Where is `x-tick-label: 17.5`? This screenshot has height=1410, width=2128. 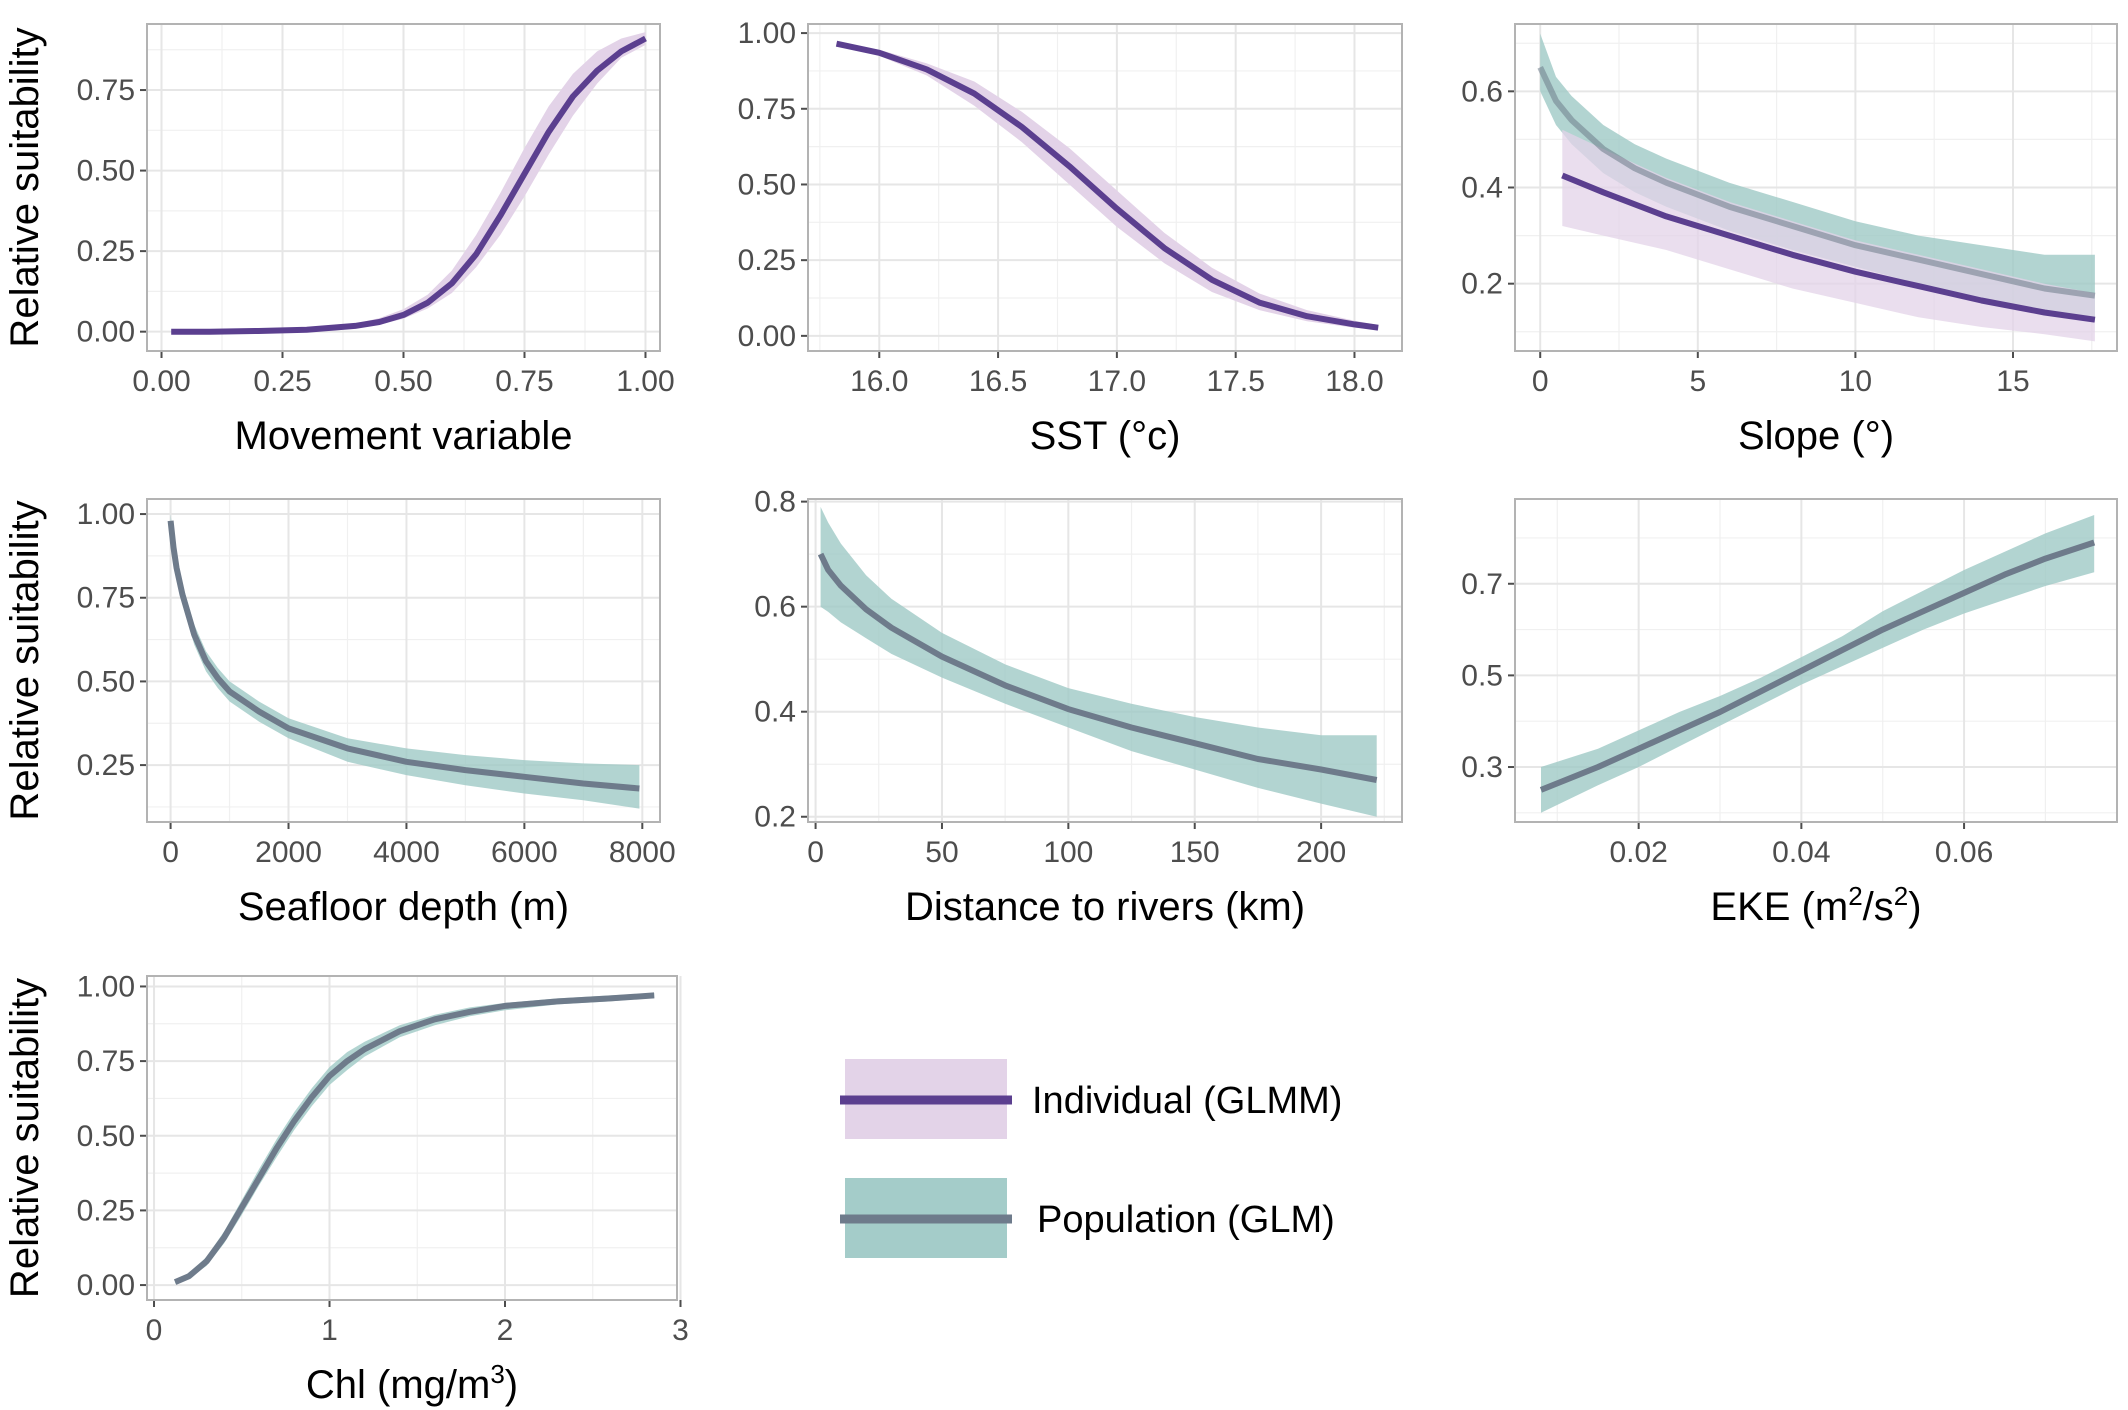 x-tick-label: 17.5 is located at coordinates (1235, 381).